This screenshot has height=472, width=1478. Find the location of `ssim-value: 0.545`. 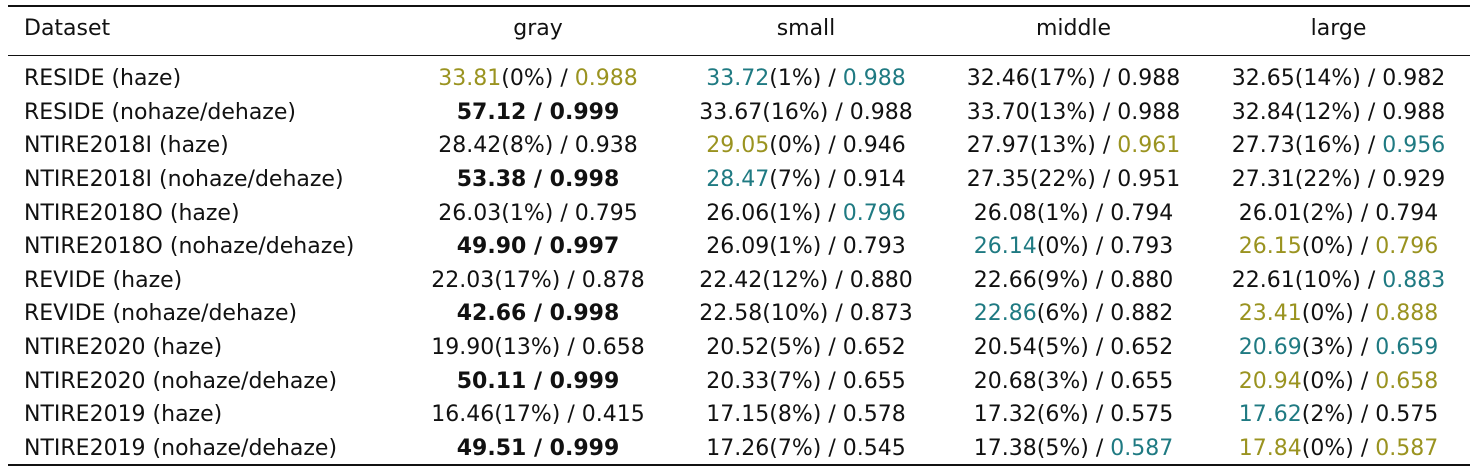

ssim-value: 0.545 is located at coordinates (874, 448).